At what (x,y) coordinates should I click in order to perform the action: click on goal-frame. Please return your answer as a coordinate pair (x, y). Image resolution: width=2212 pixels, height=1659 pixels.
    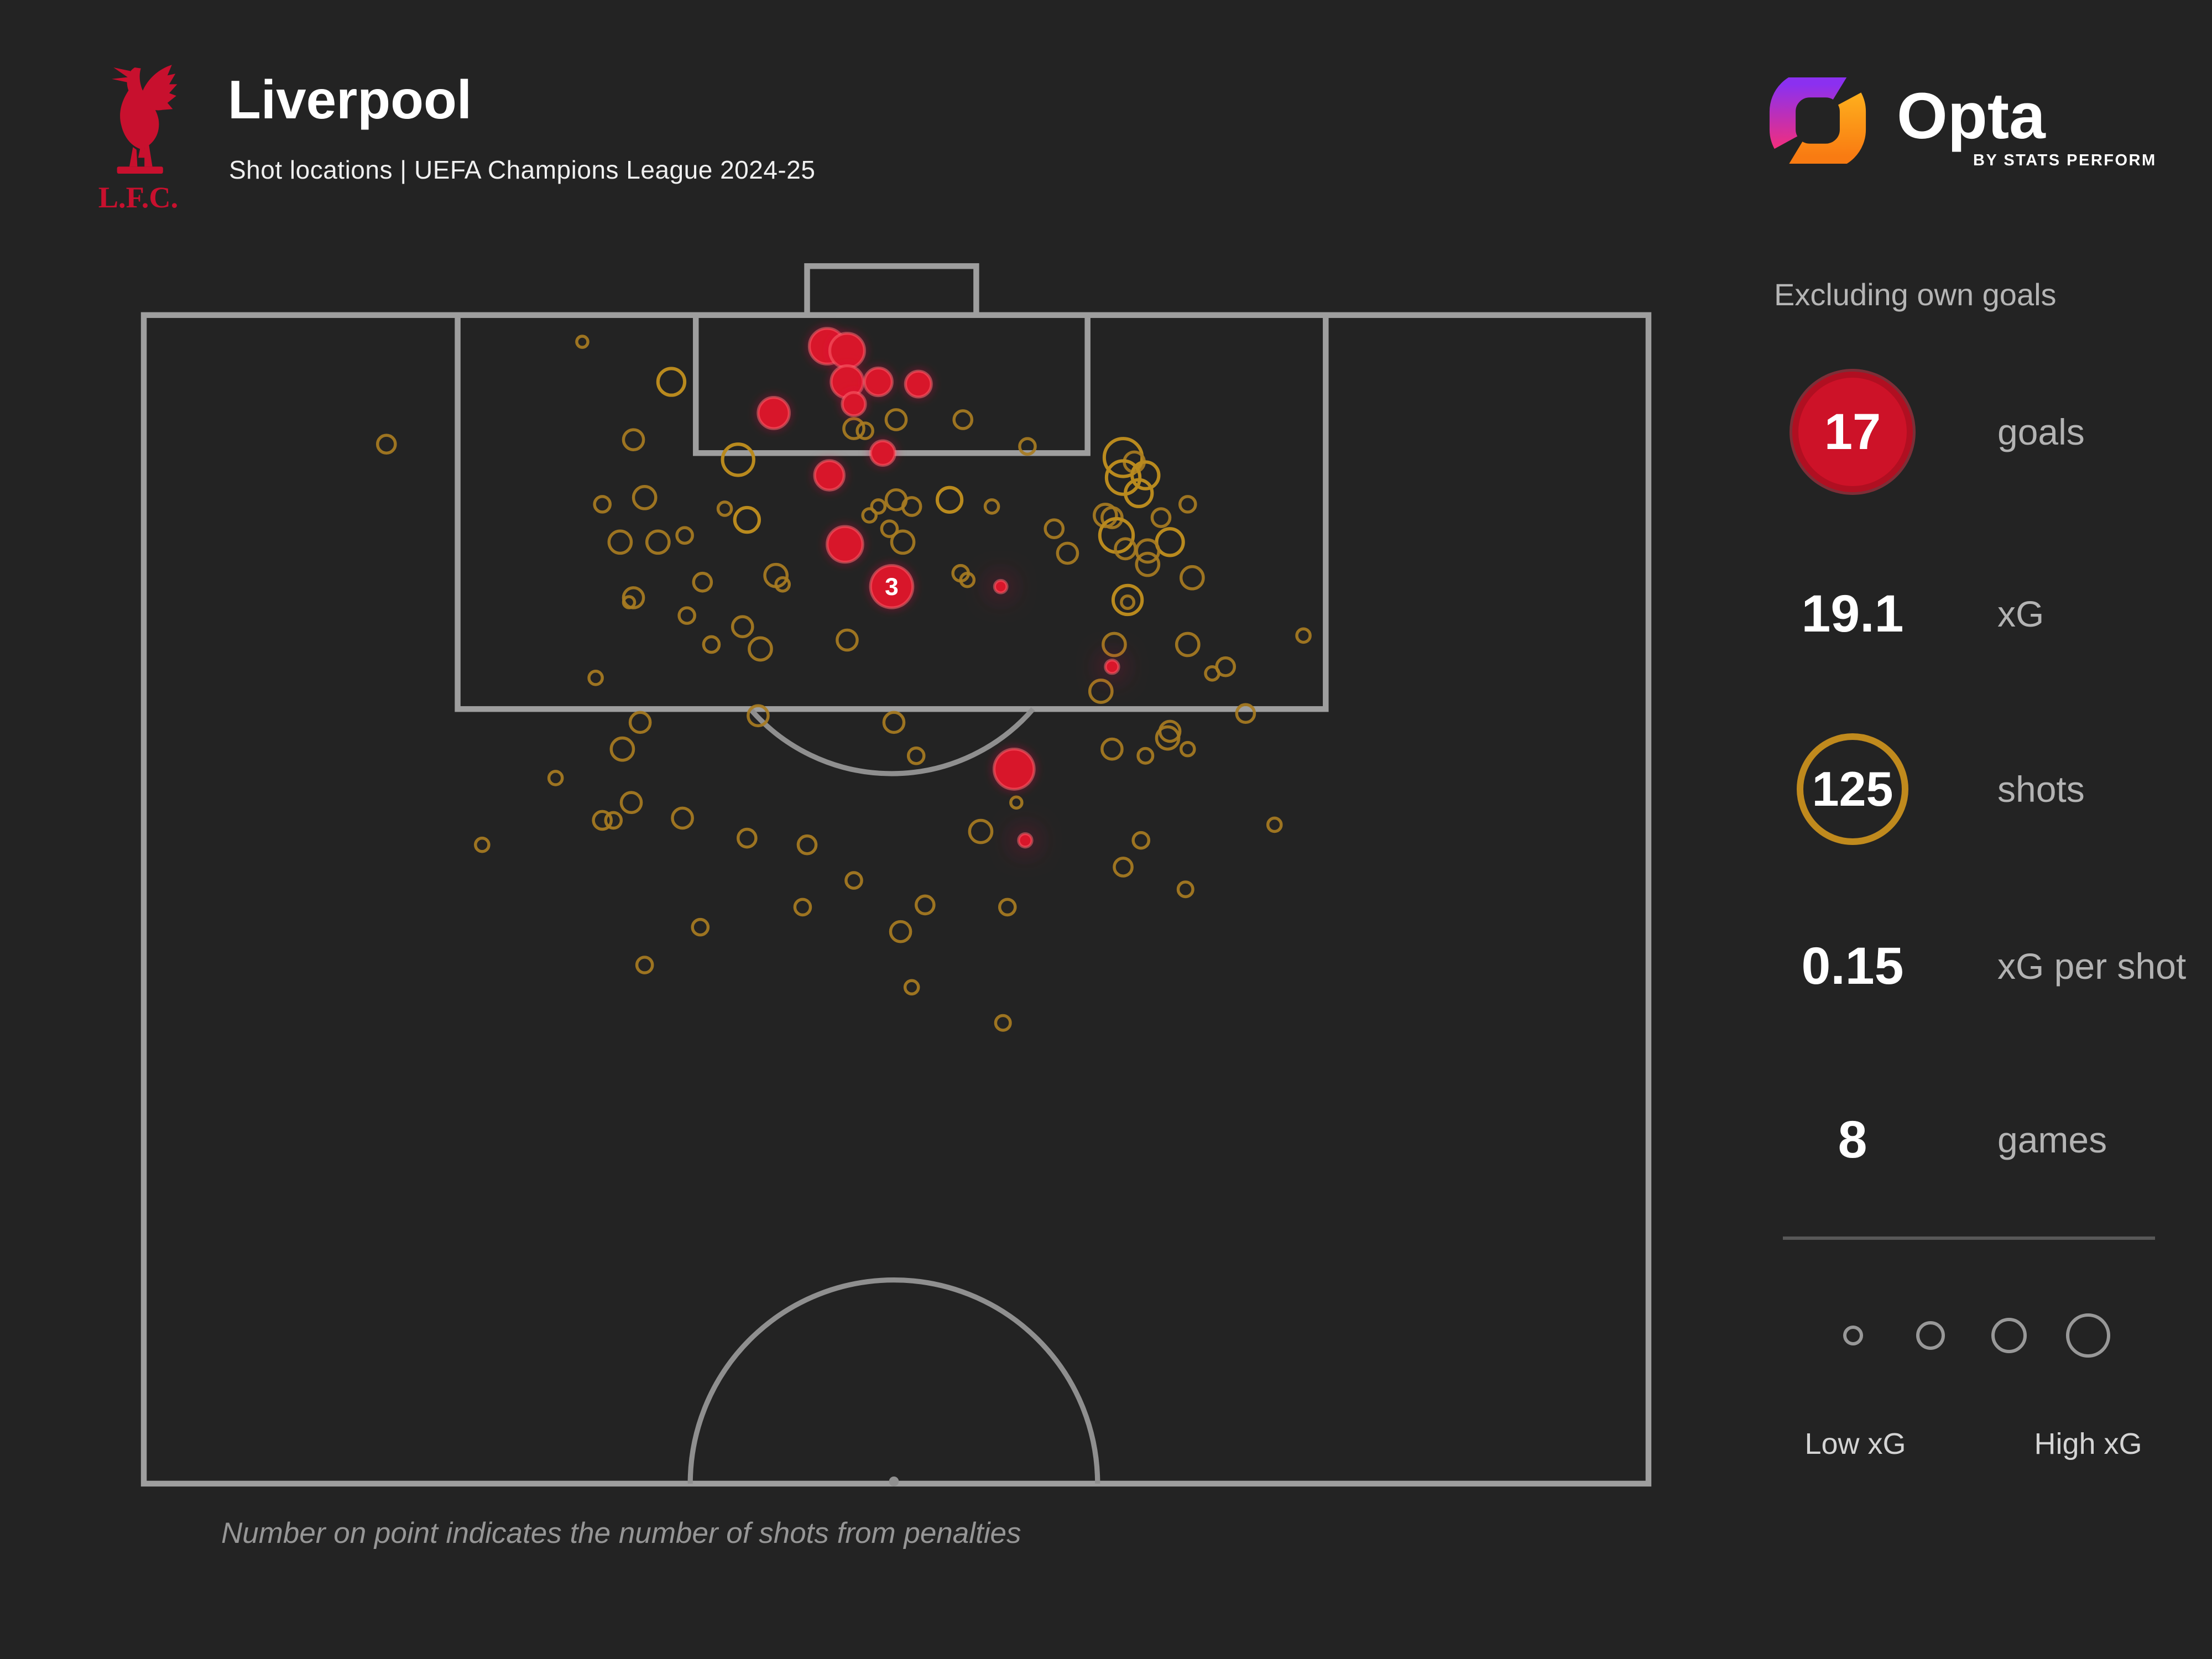
    Looking at the image, I should click on (892, 290).